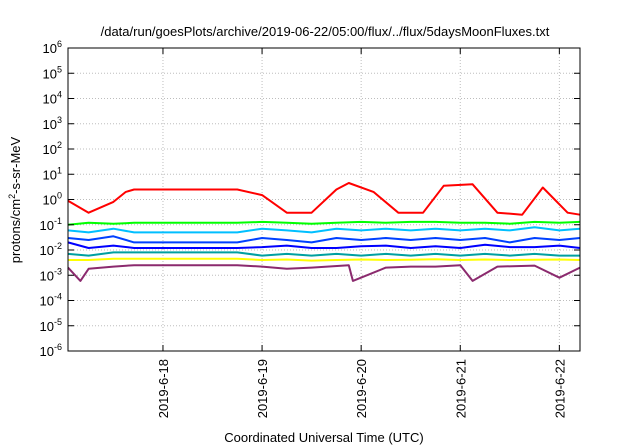 Image resolution: width=640 pixels, height=448 pixels. What do you see at coordinates (51, 325) in the screenshot?
I see `y-tick-label: 10⁻⁵` at bounding box center [51, 325].